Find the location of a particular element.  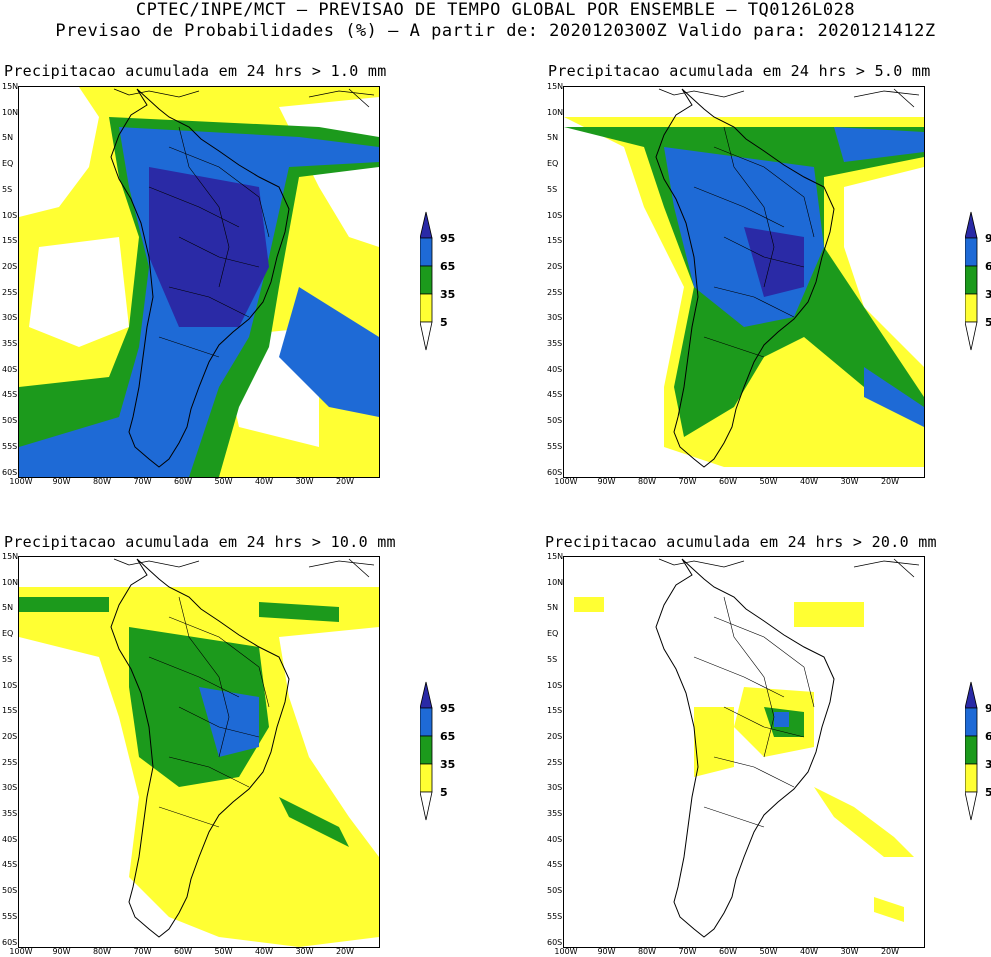

legend-panel-3: 95 65 35 5 is located at coordinates (449, 755).